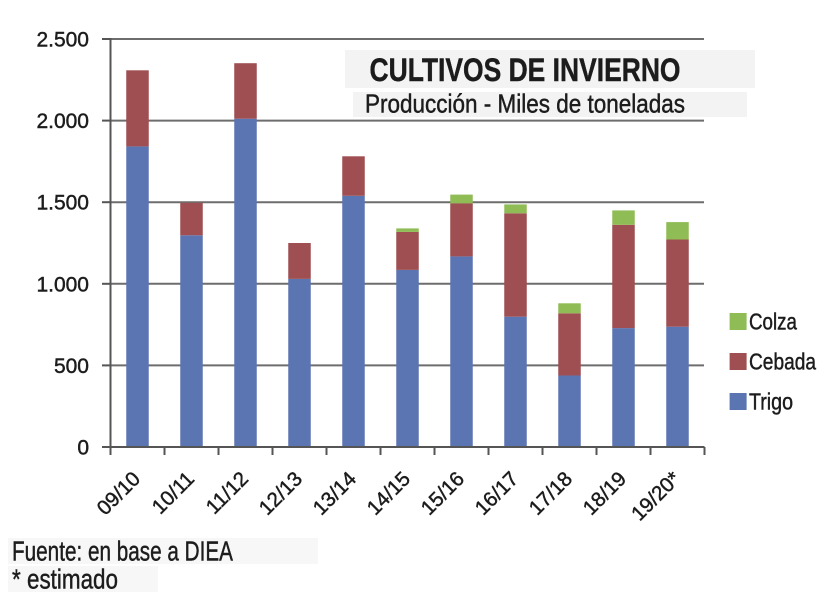  Describe the element at coordinates (525, 103) in the screenshot. I see `svg-text:Producción - Miles de tonelada: Producción - Miles de toneladas` at that location.